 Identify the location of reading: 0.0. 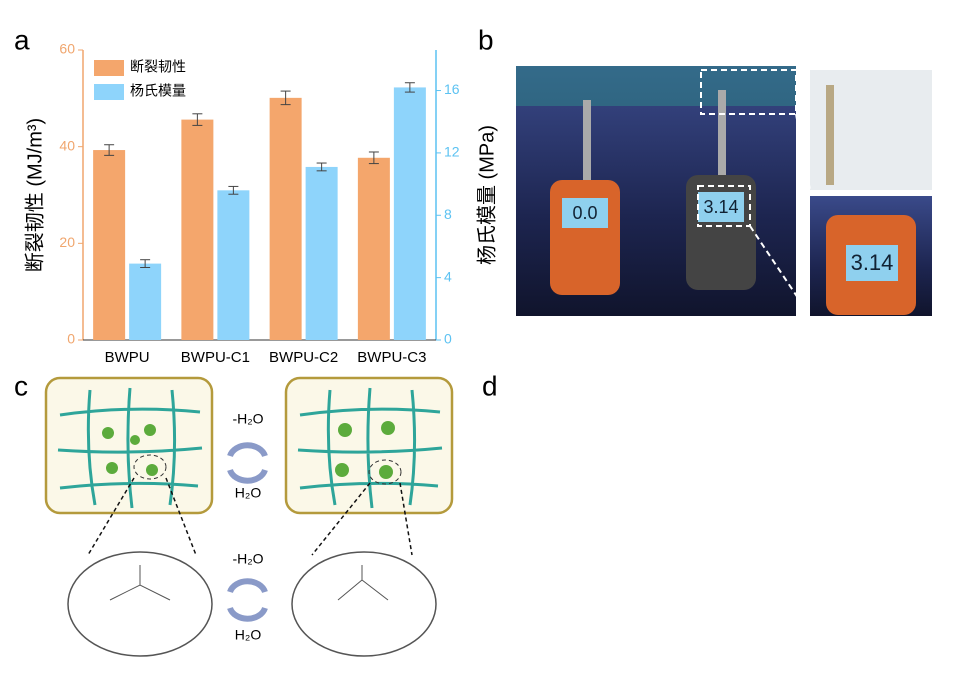
(584, 213).